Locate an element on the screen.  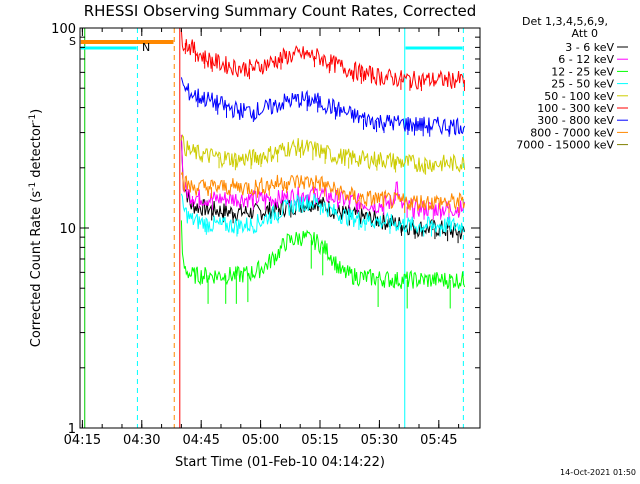
y-tick-label-0: 100 is located at coordinates (63, 29).